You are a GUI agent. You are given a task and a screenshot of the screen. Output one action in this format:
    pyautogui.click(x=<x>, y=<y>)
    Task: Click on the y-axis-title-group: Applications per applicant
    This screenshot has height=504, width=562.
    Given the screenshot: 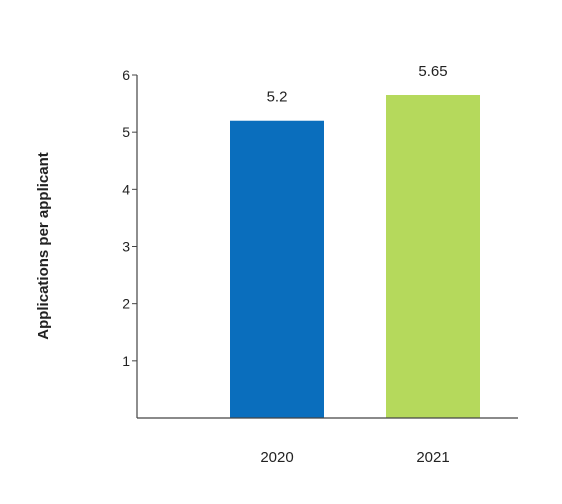 What is the action you would take?
    pyautogui.click(x=43, y=246)
    